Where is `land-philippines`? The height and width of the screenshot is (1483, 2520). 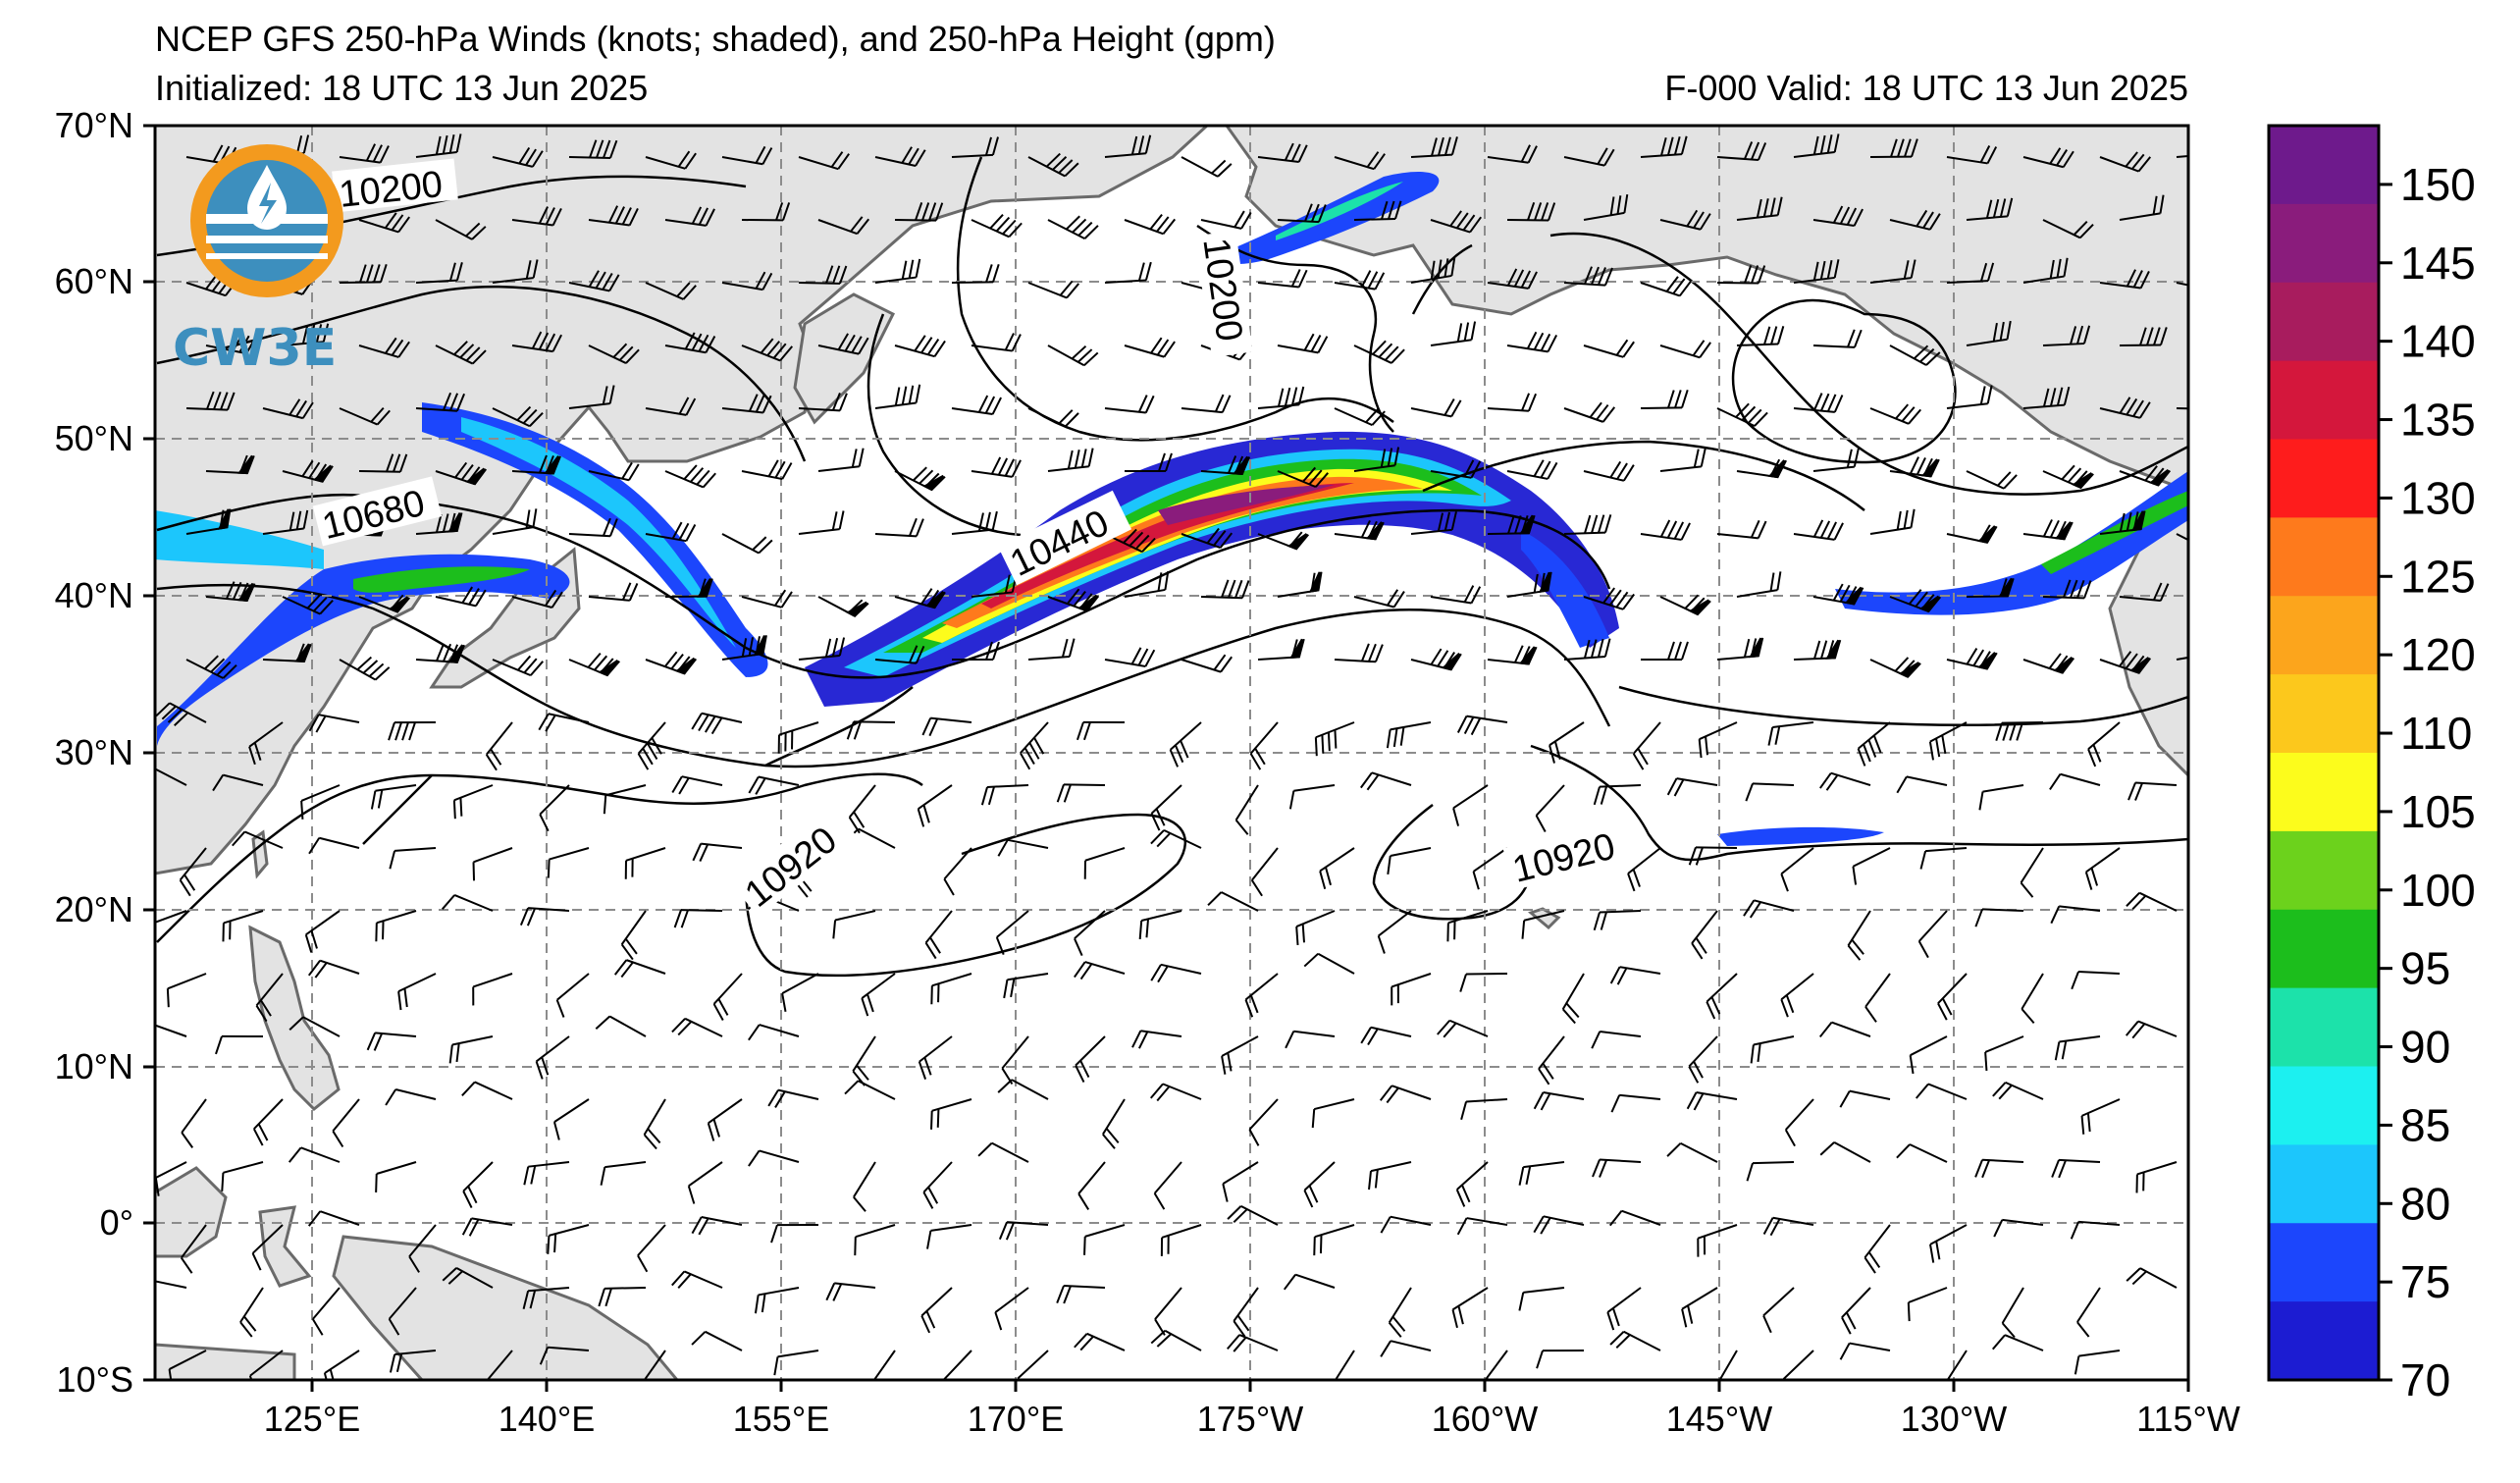
land-philippines is located at coordinates (294, 1018).